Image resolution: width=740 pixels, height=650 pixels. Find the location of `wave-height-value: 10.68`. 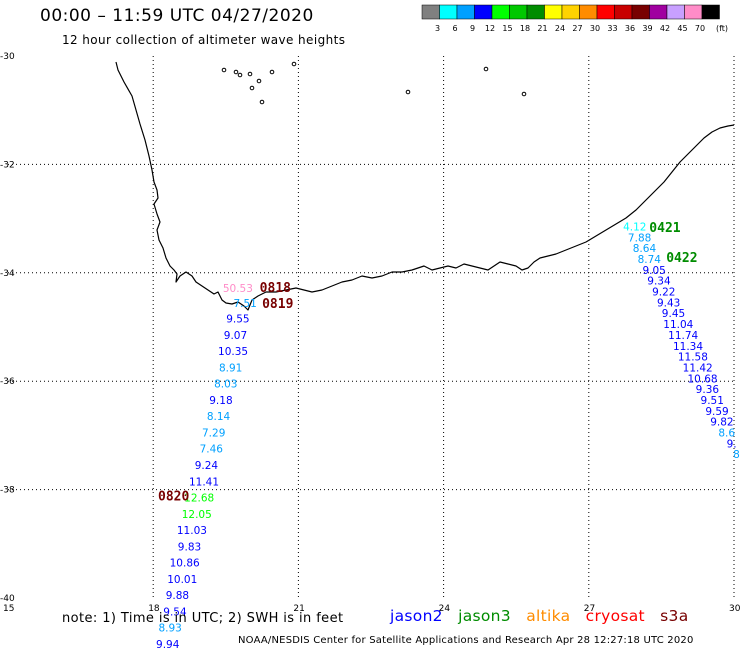

wave-height-value: 10.68 is located at coordinates (703, 379).